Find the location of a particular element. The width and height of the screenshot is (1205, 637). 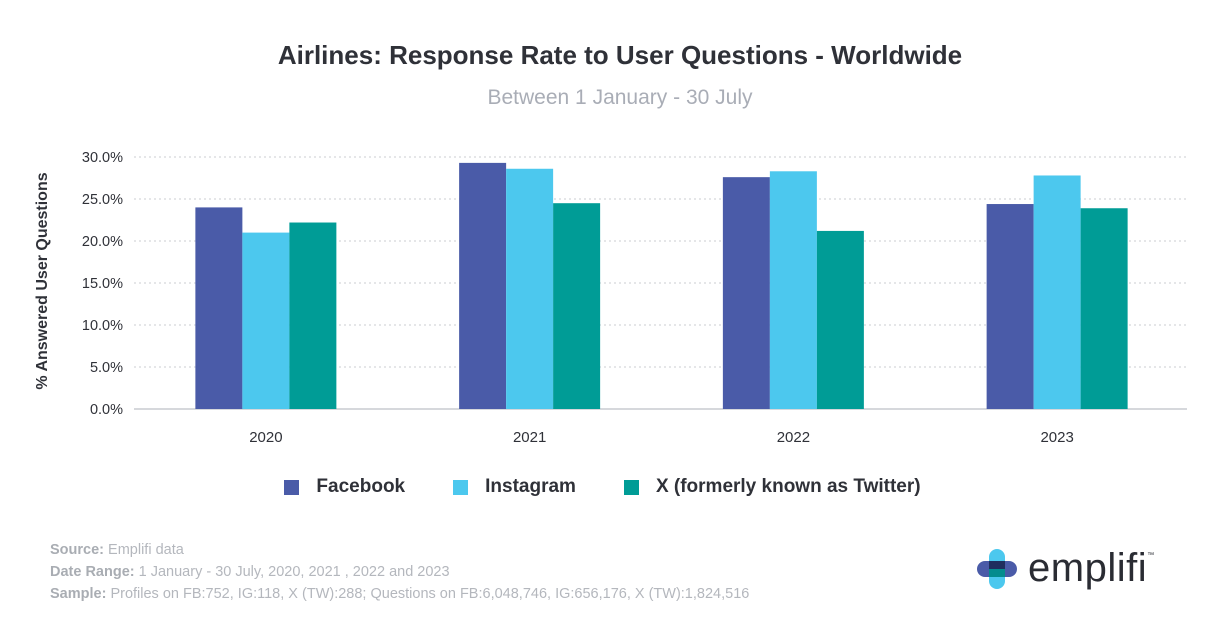

emplifi-logo-text: emplifi is located at coordinates (1088, 568).